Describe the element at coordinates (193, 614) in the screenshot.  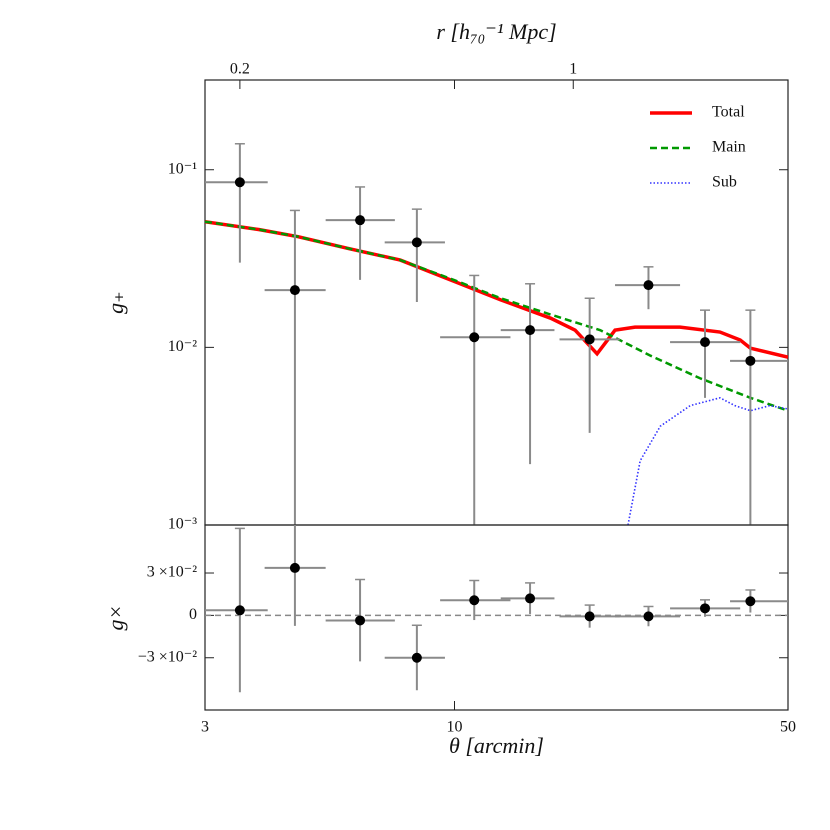
I see `y-tick-label: 0` at that location.